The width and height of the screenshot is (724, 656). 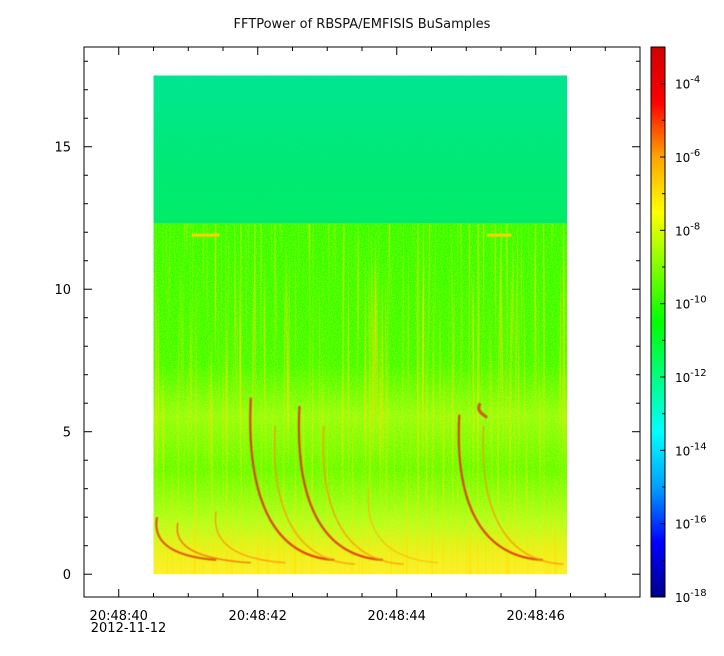 I want to click on x-tick-label: 20:48:42, so click(x=258, y=616).